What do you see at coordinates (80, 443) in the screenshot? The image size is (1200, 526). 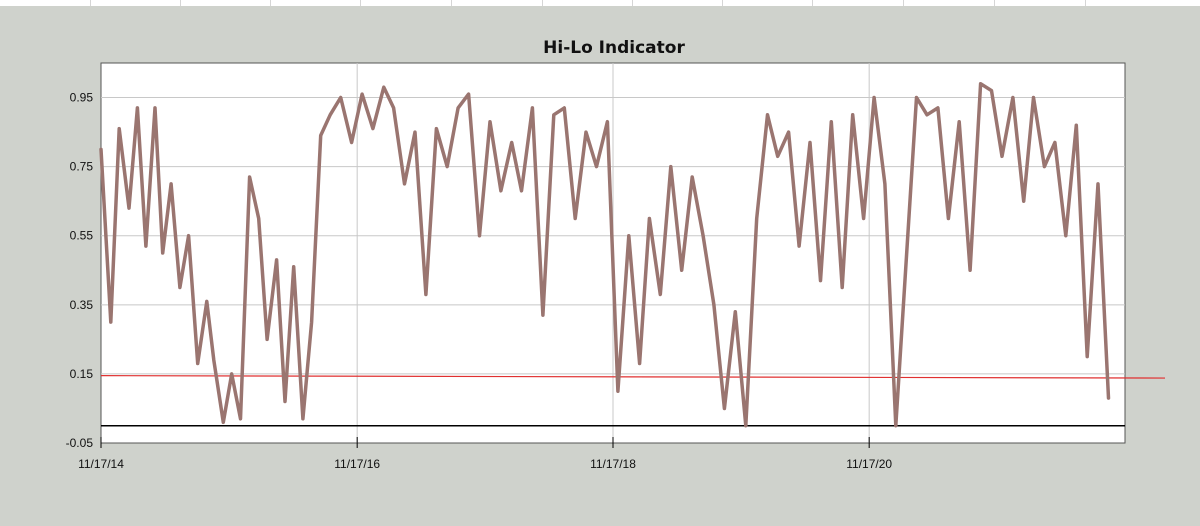 I see `y-tick-label: -0.05` at bounding box center [80, 443].